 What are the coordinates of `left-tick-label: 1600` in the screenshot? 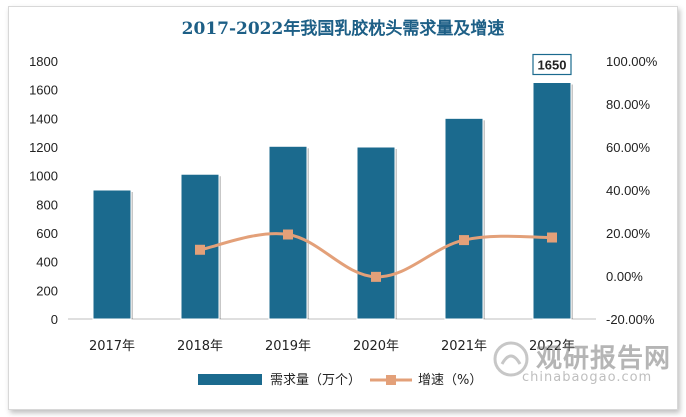 It's located at (43, 90).